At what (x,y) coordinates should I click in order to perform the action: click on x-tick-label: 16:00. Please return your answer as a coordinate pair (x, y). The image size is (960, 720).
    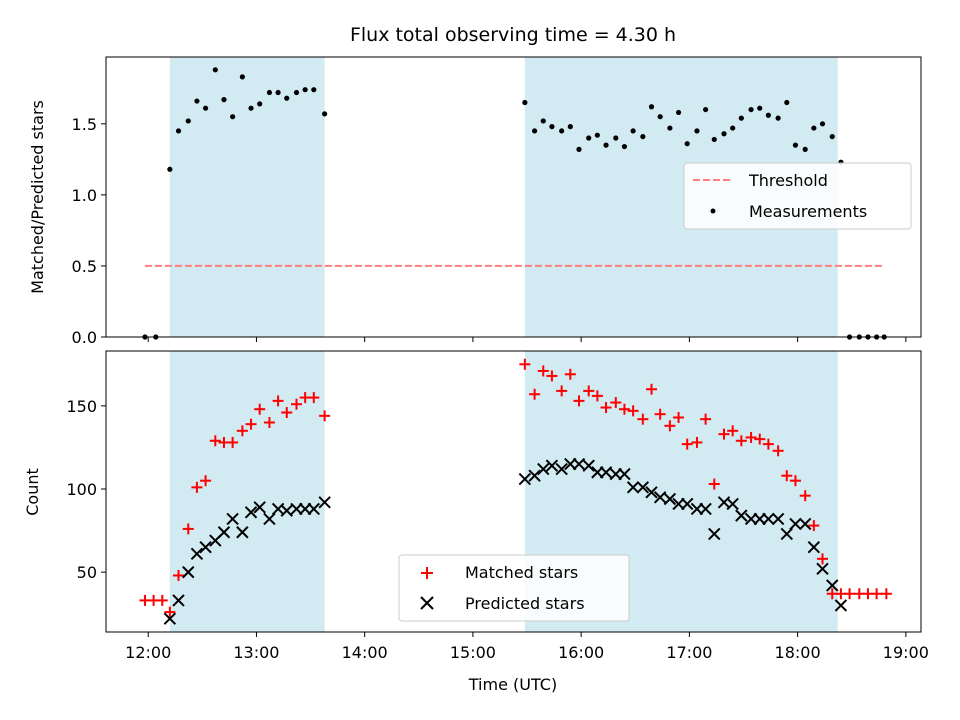
    Looking at the image, I should click on (581, 652).